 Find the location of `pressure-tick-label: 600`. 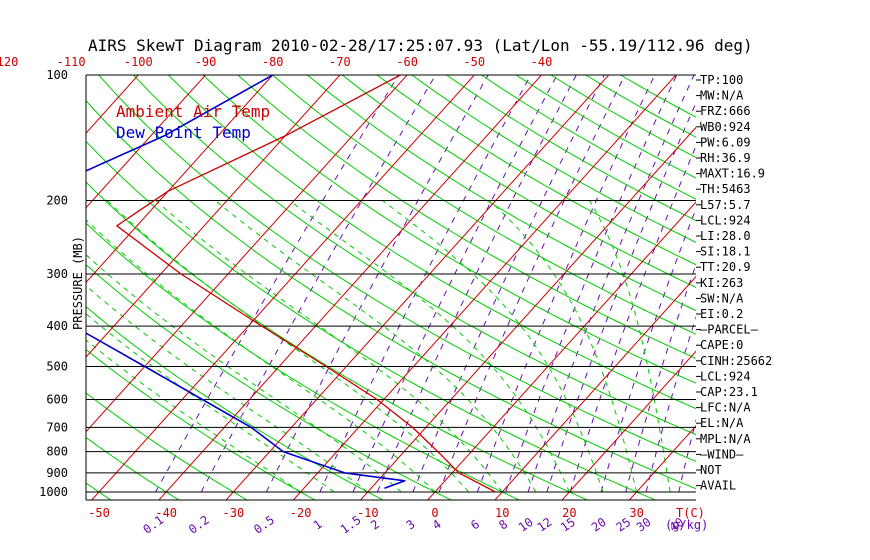

pressure-tick-label: 600 is located at coordinates (57, 399).